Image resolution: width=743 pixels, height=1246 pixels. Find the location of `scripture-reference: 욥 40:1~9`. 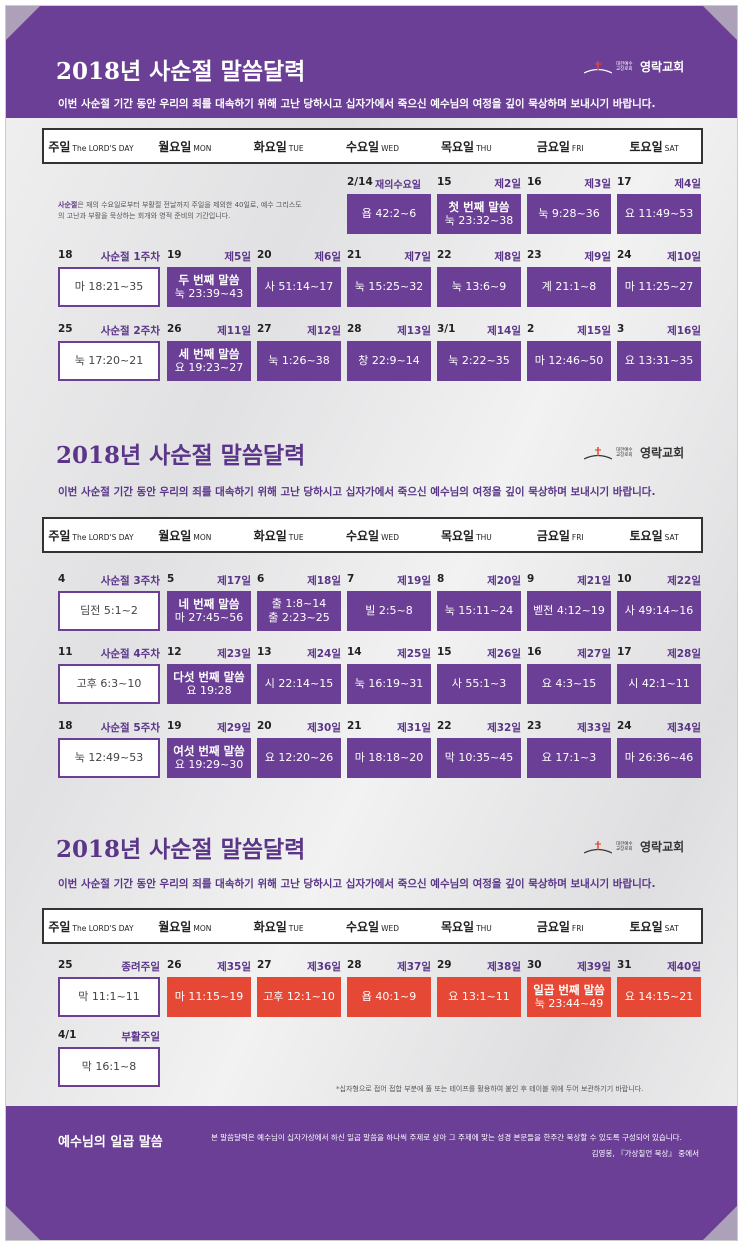

scripture-reference: 욥 40:1~9 is located at coordinates (389, 996).